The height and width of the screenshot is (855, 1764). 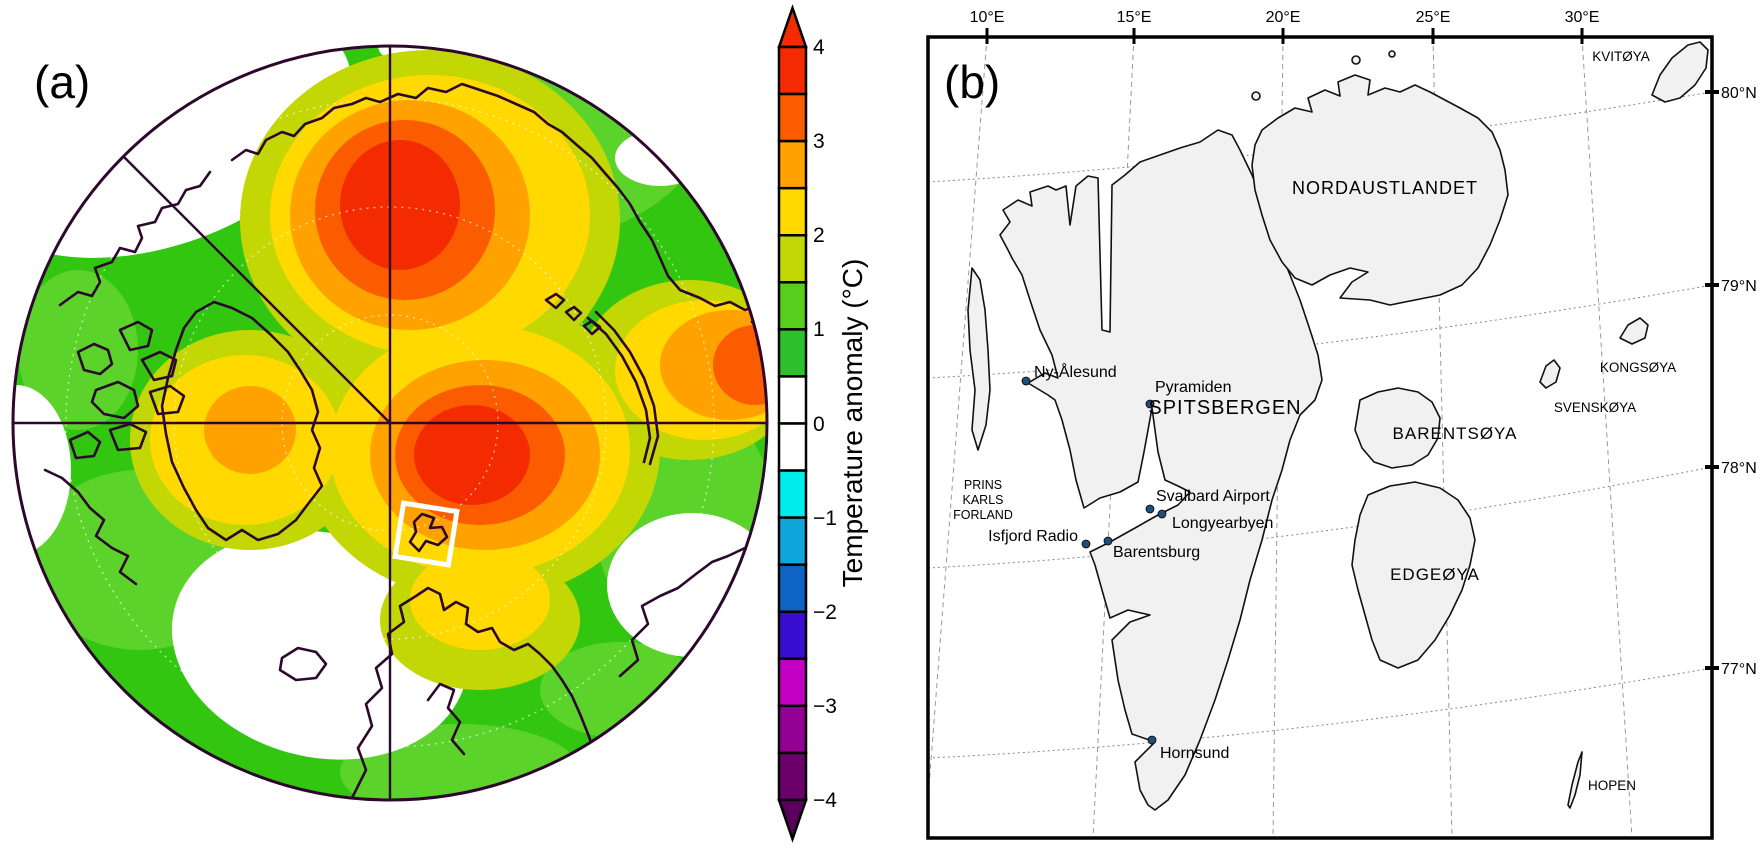 I want to click on colorbar-tick: −4, so click(x=825, y=800).